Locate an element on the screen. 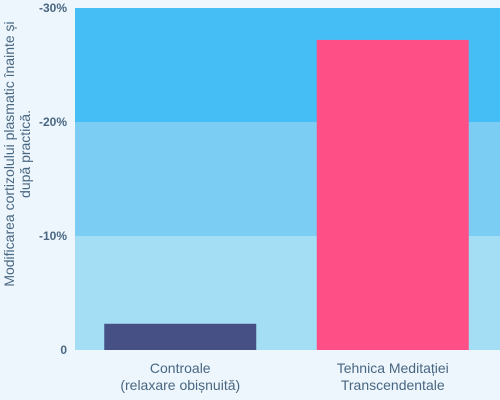  y-tick-label: -20% is located at coordinates (53, 122).